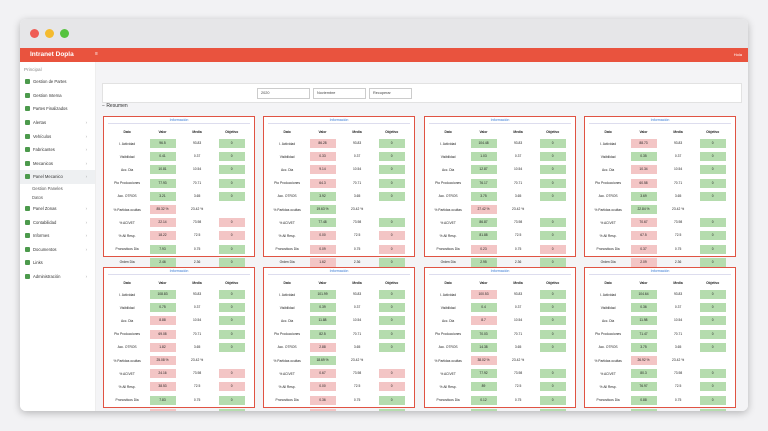 This screenshot has height=431, width=768. I want to click on cell-value: 101.99, so click(322, 295).